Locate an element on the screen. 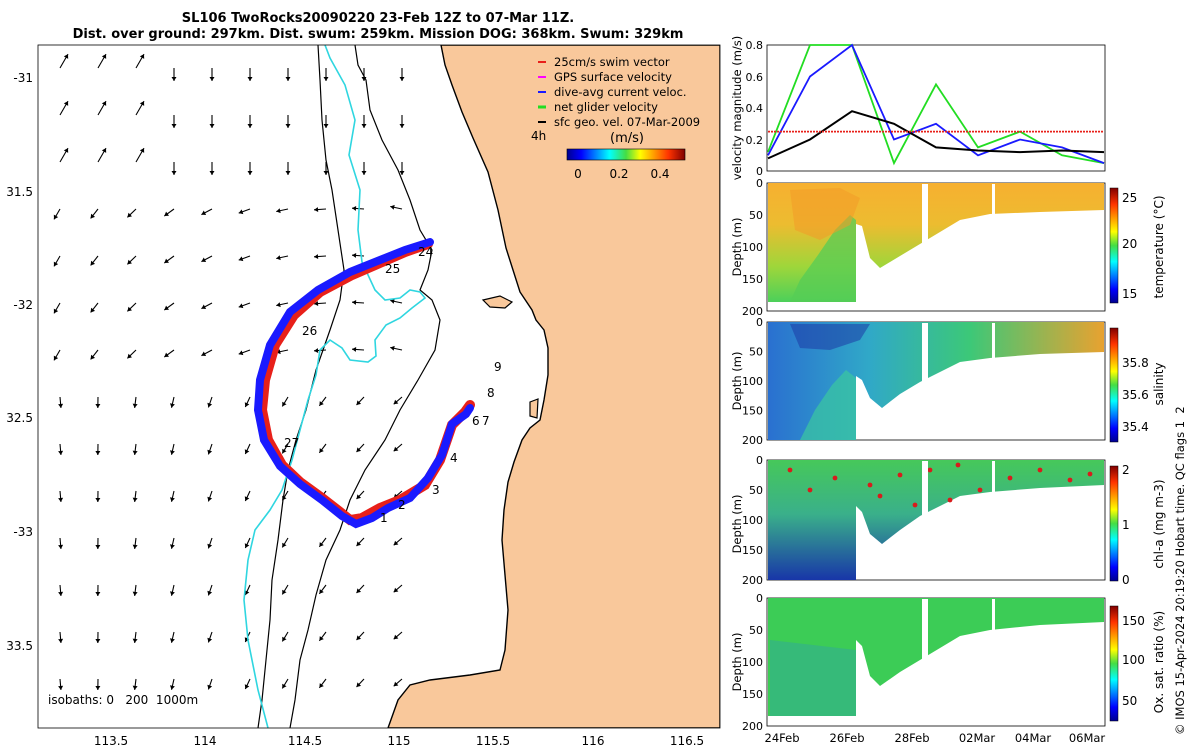  velocity-ylabel: velocity magnitude (m/s) is located at coordinates (737, 108).